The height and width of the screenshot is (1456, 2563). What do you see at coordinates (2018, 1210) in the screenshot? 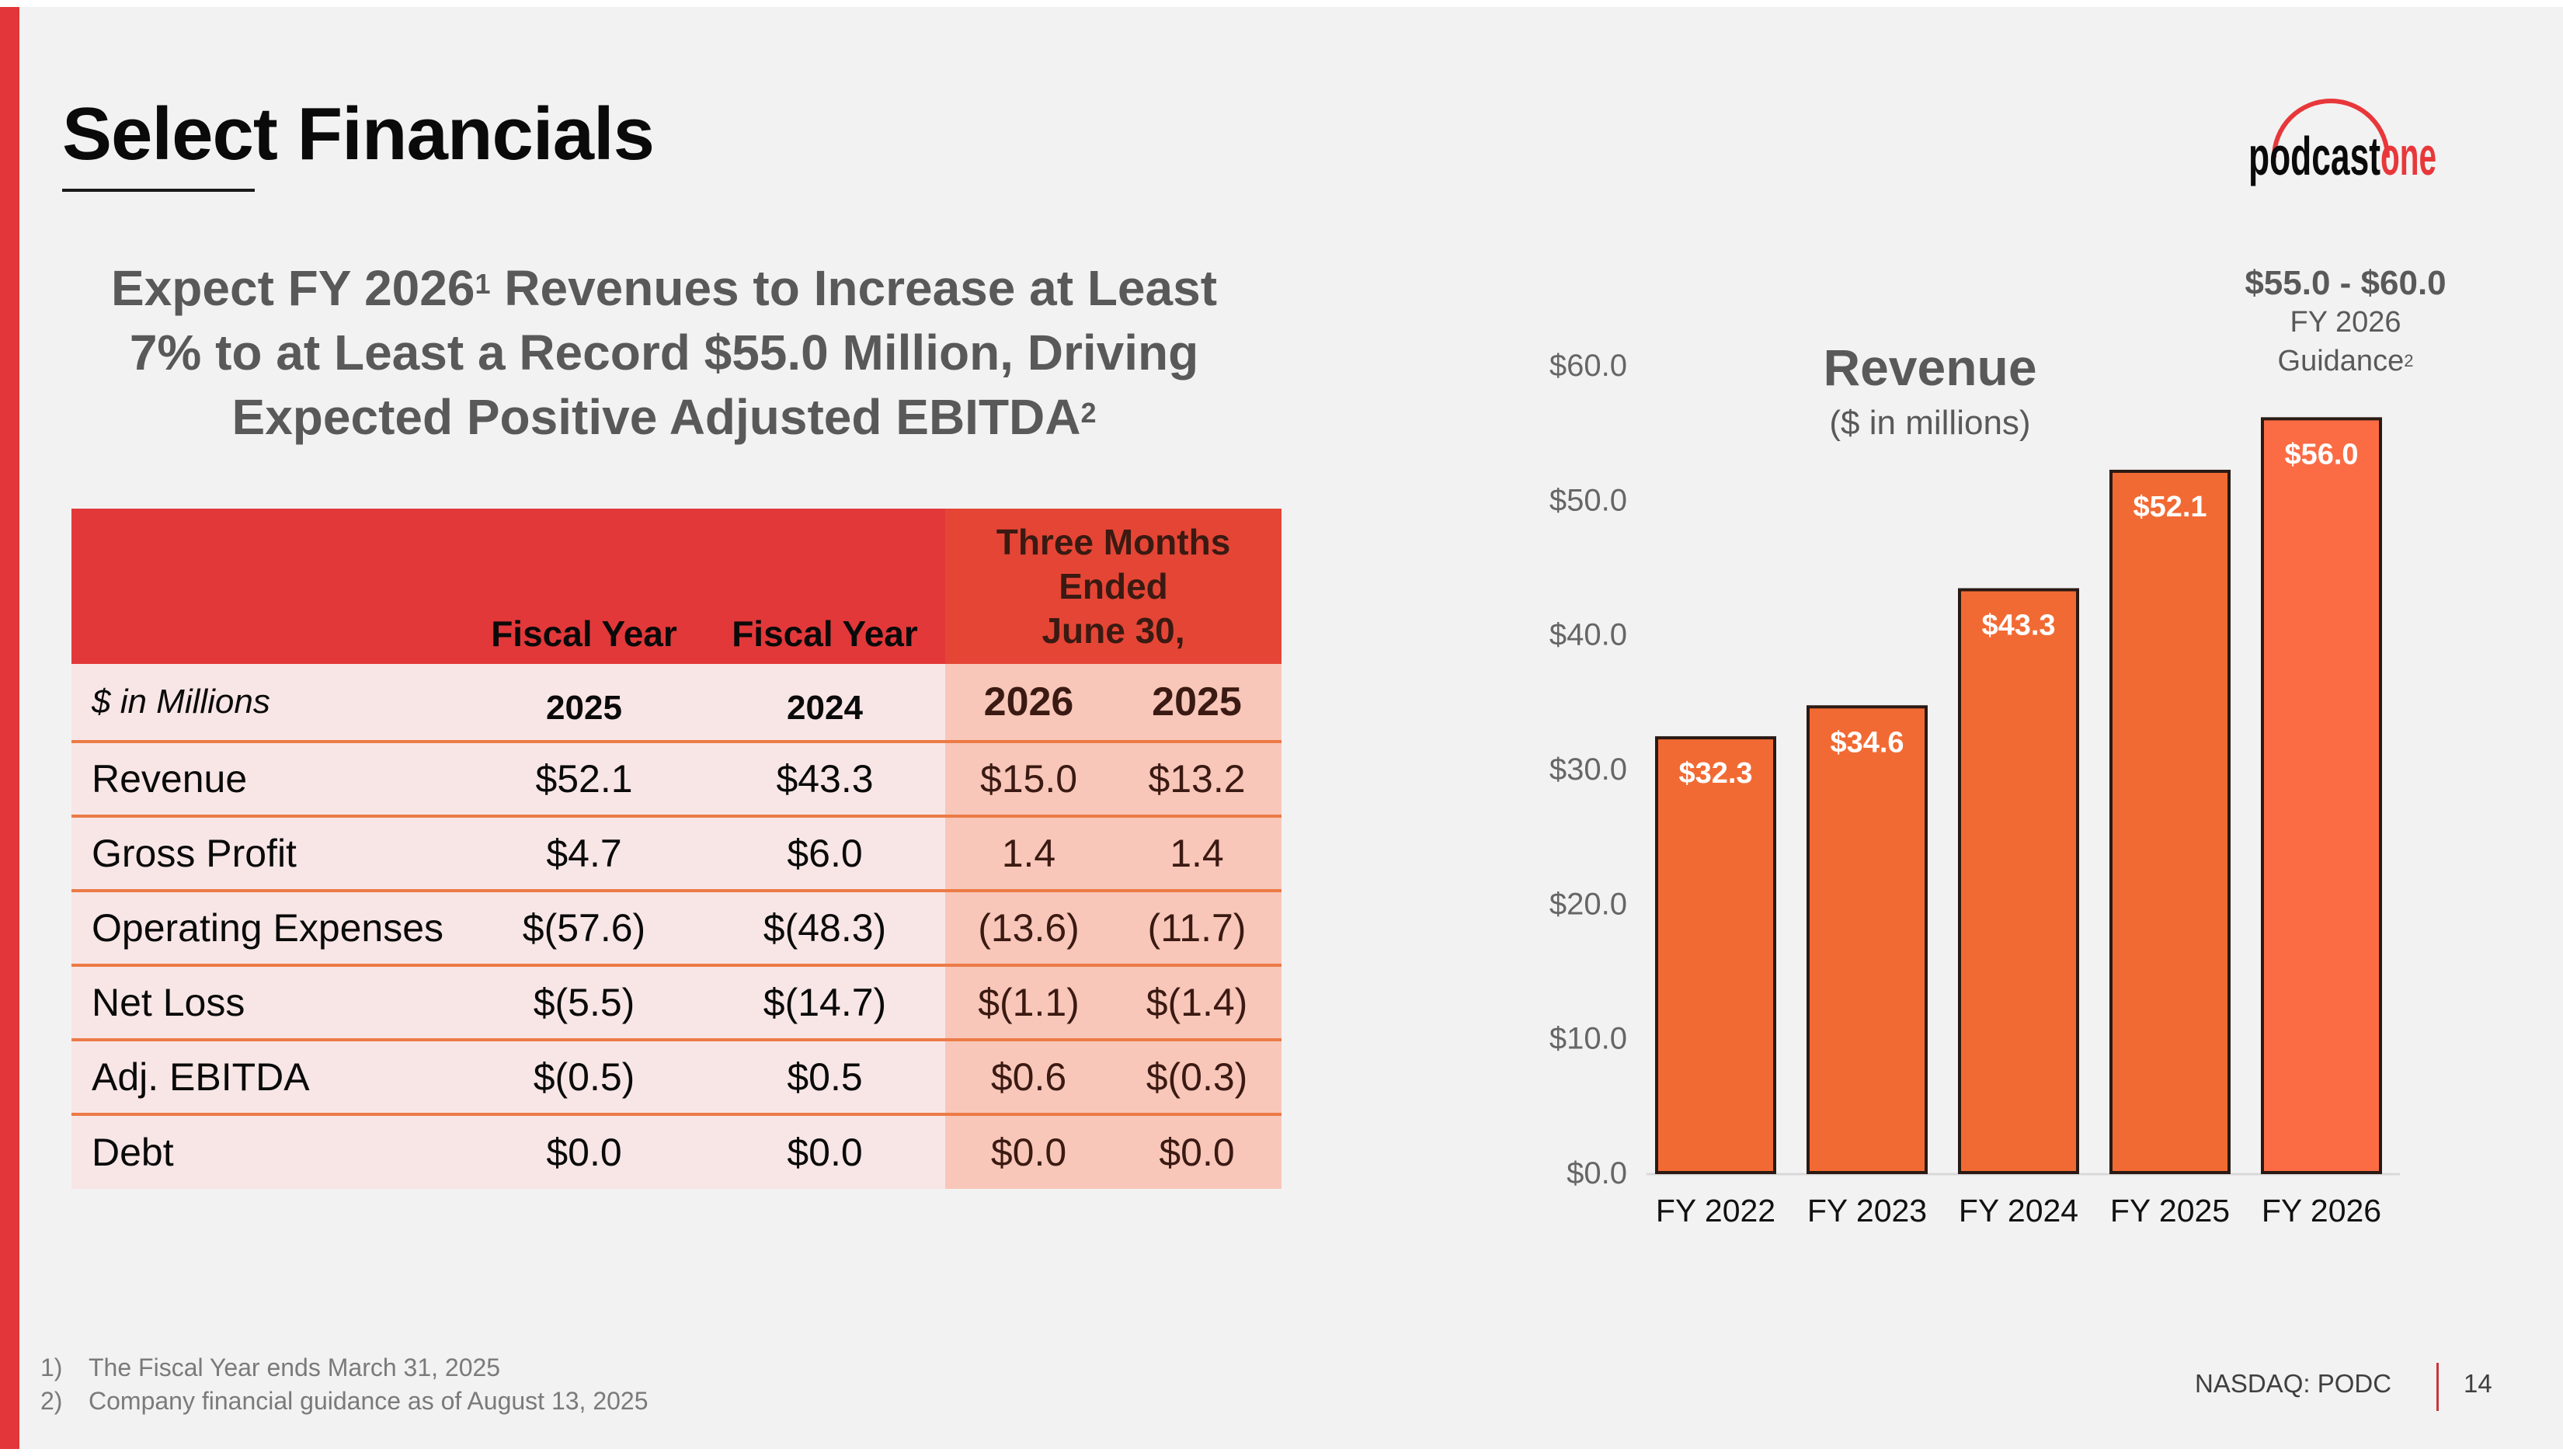
I see `x-tick-label: FY 2024` at bounding box center [2018, 1210].